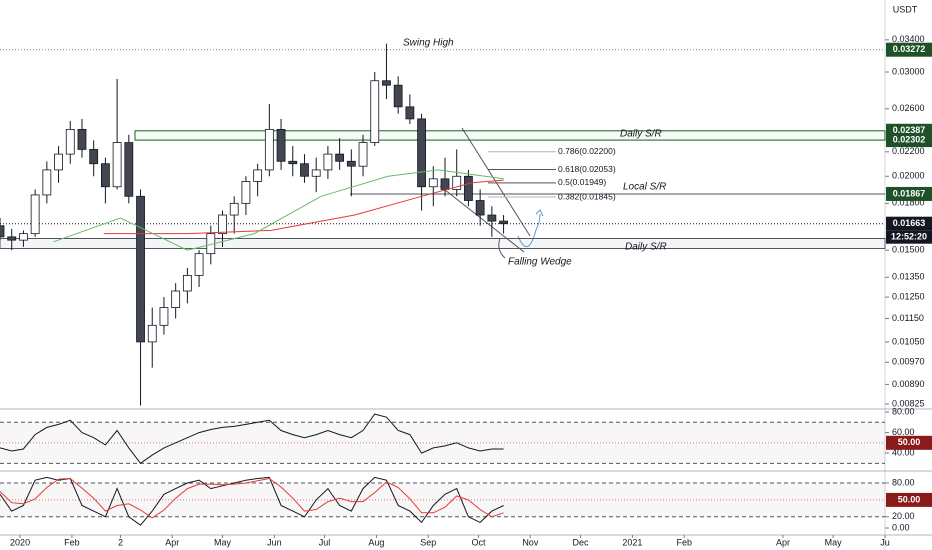 The width and height of the screenshot is (932, 550). Describe the element at coordinates (909, 49) in the screenshot. I see `swing-high-price: 0.03272` at that location.